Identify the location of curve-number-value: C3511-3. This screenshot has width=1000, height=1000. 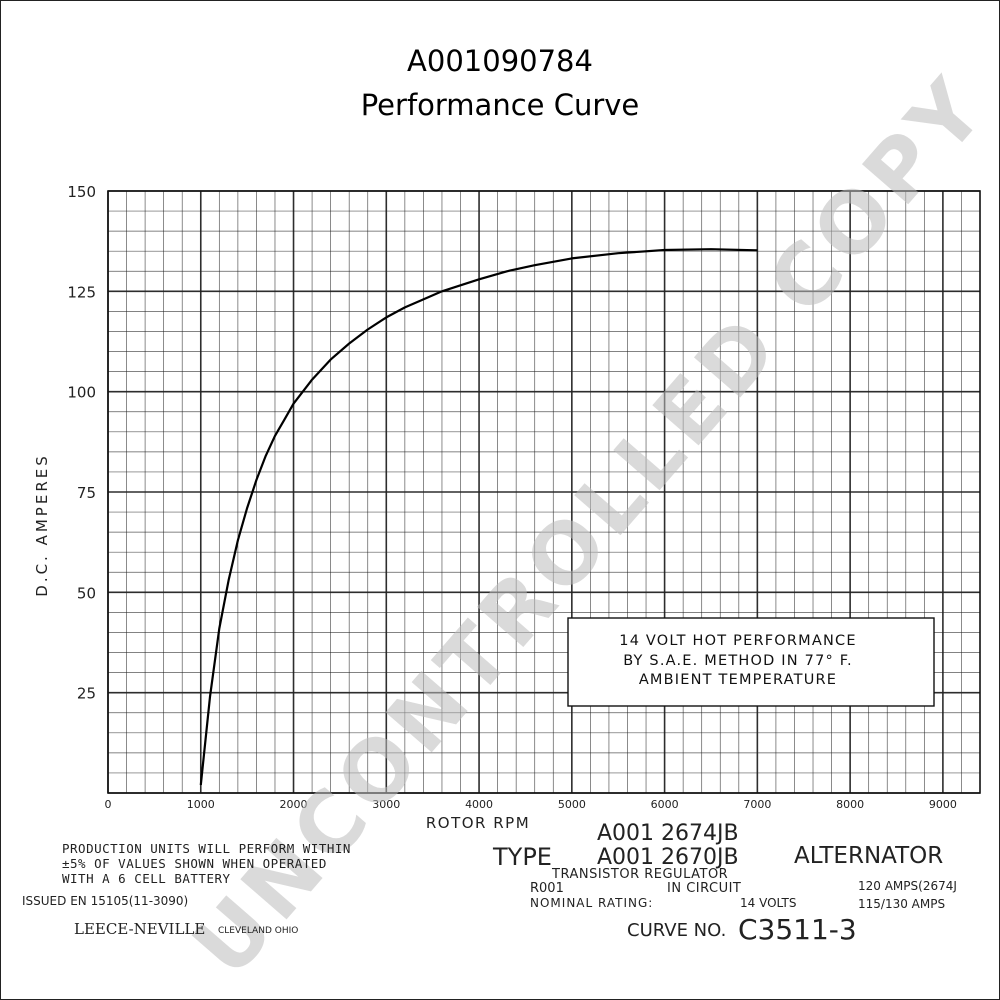
(797, 929).